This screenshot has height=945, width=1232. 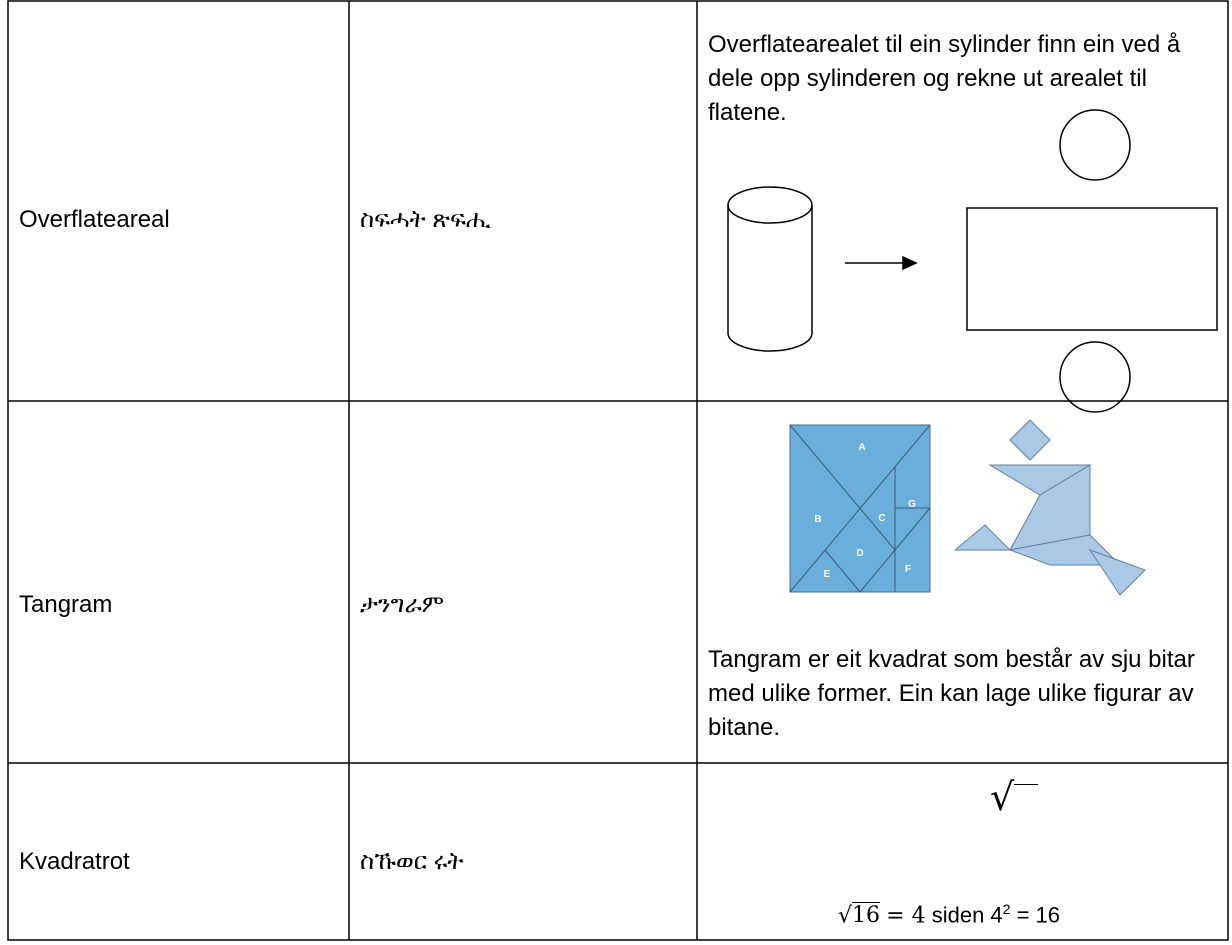 What do you see at coordinates (412, 861) in the screenshot?
I see `translation: ስኹወር ሩት` at bounding box center [412, 861].